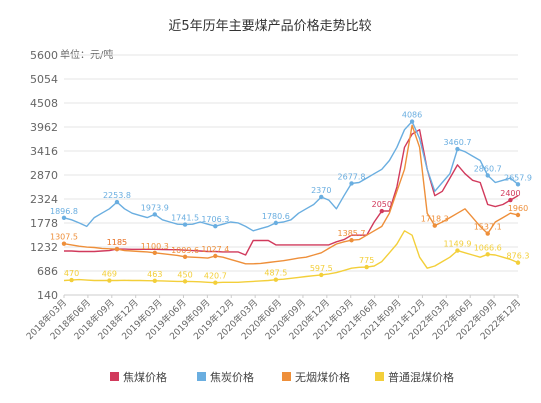 The height and width of the screenshot is (403, 541). What do you see at coordinates (44, 199) in the screenshot?
I see `y-tick-label: 2324` at bounding box center [44, 199].